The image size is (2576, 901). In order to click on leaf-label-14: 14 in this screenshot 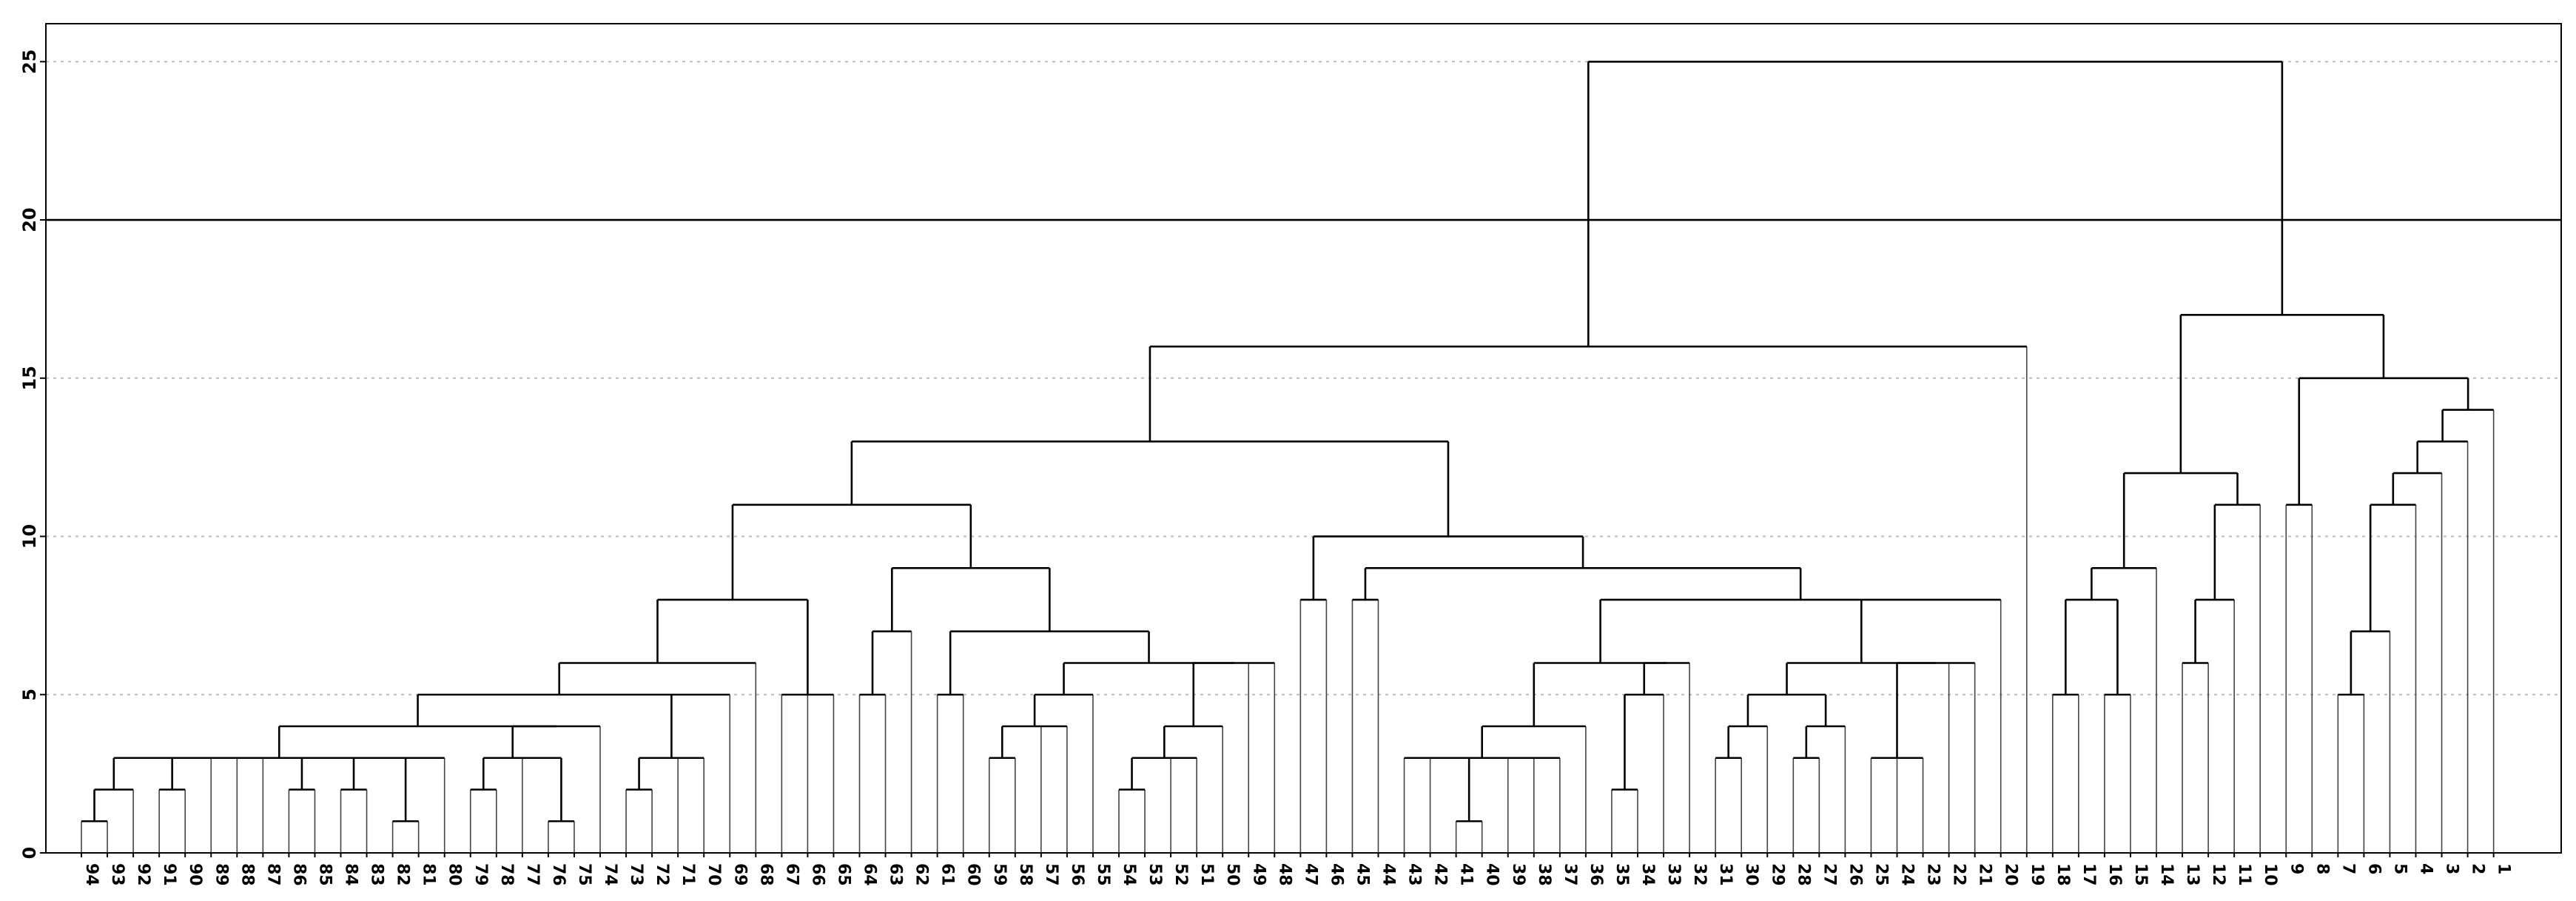, I will do `click(2166, 874)`.